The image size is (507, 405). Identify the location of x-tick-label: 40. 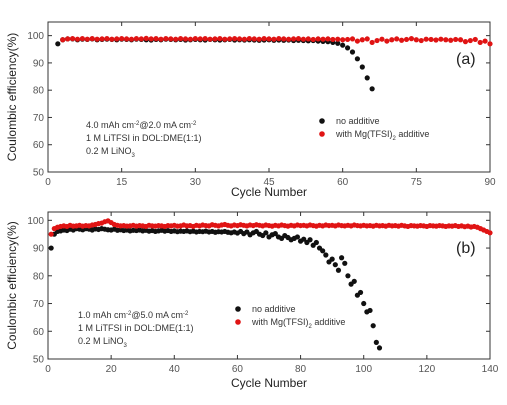
(175, 369).